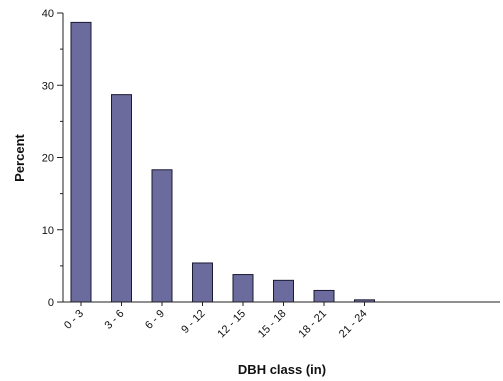  Describe the element at coordinates (193, 322) in the screenshot. I see `x-tick-label: 9 - 12` at that location.